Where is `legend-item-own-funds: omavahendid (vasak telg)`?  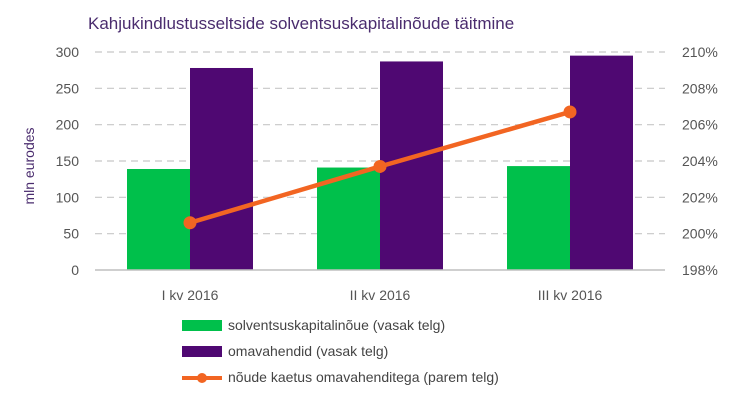 legend-item-own-funds: omavahendid (vasak telg) is located at coordinates (340, 351).